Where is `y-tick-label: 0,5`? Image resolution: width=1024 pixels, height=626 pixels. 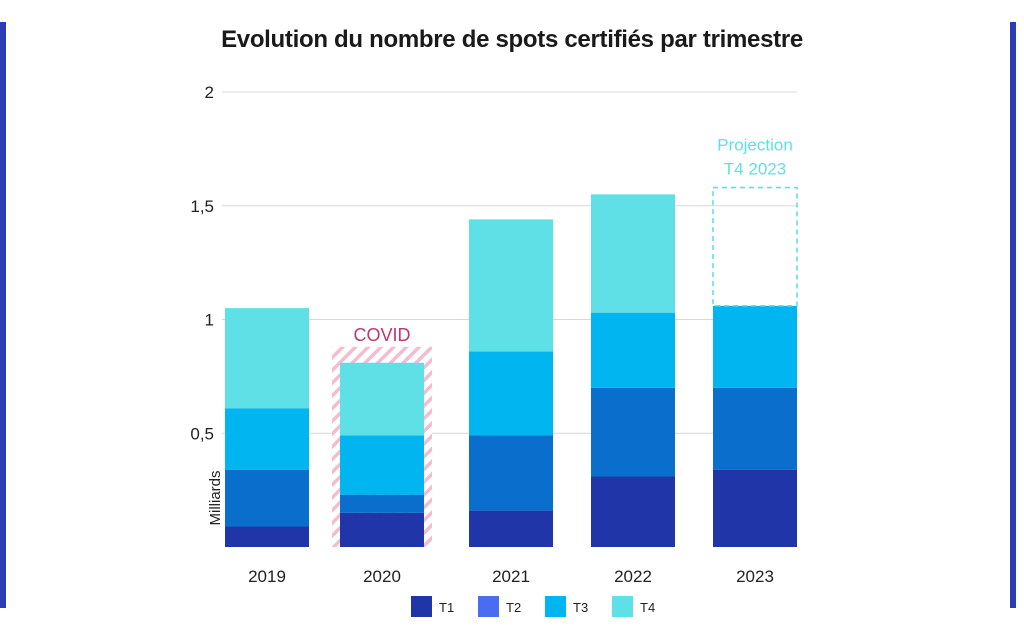
y-tick-label: 0,5 is located at coordinates (202, 433).